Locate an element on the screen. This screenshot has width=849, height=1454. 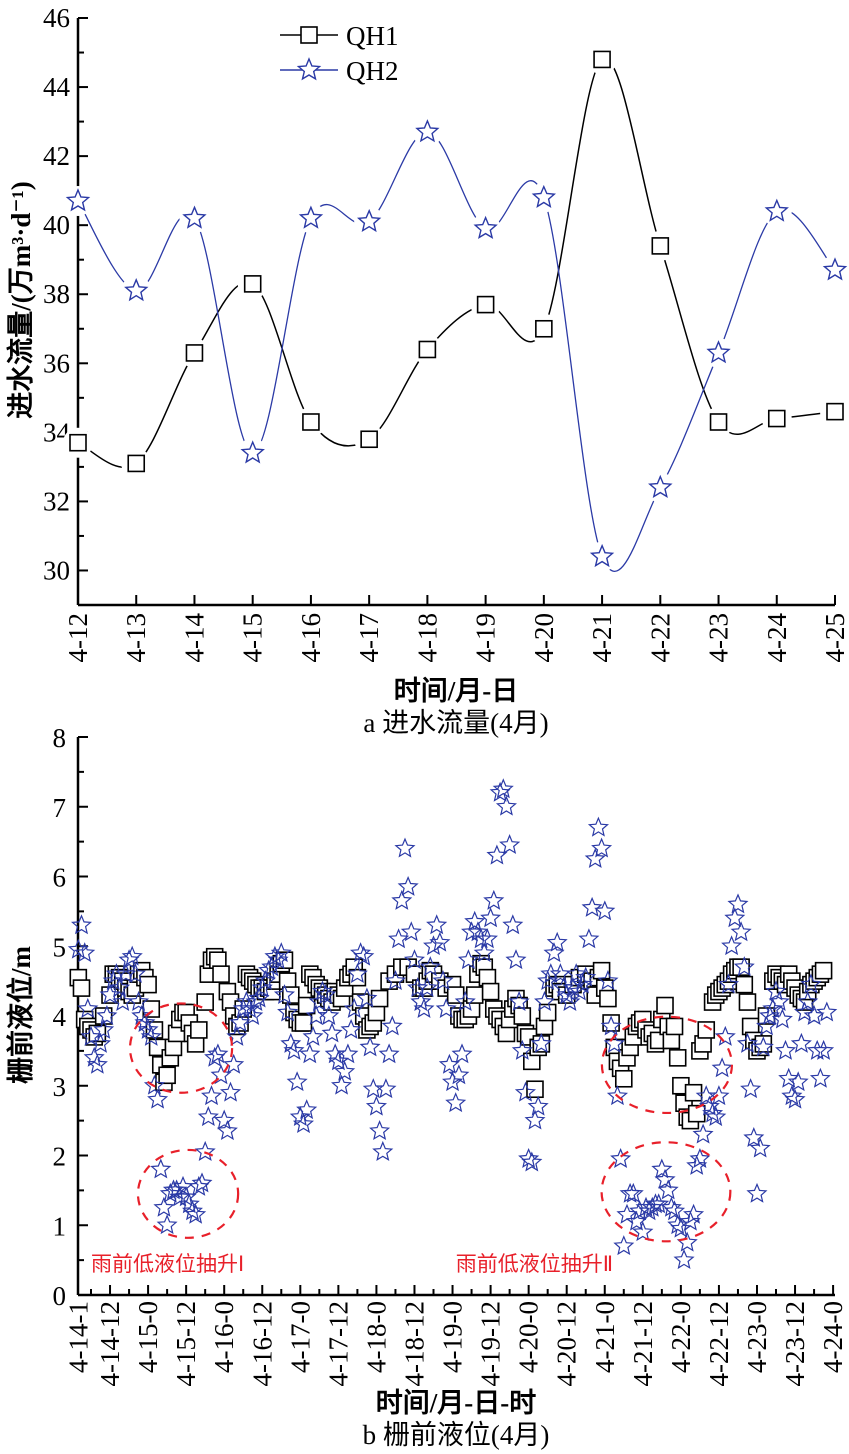
y-axis-title: 进水流量/(万m³·d⁻¹) is located at coordinates (21, 299).